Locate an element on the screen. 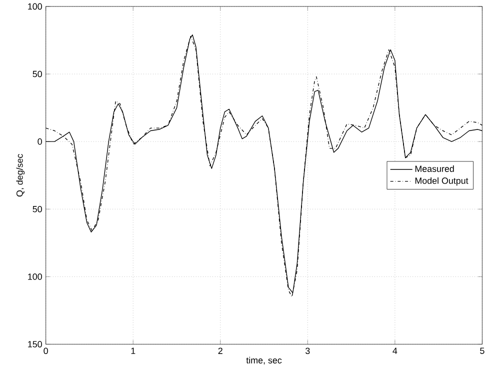 The height and width of the screenshot is (379, 488). y-tick-label: 150 is located at coordinates (35, 344).